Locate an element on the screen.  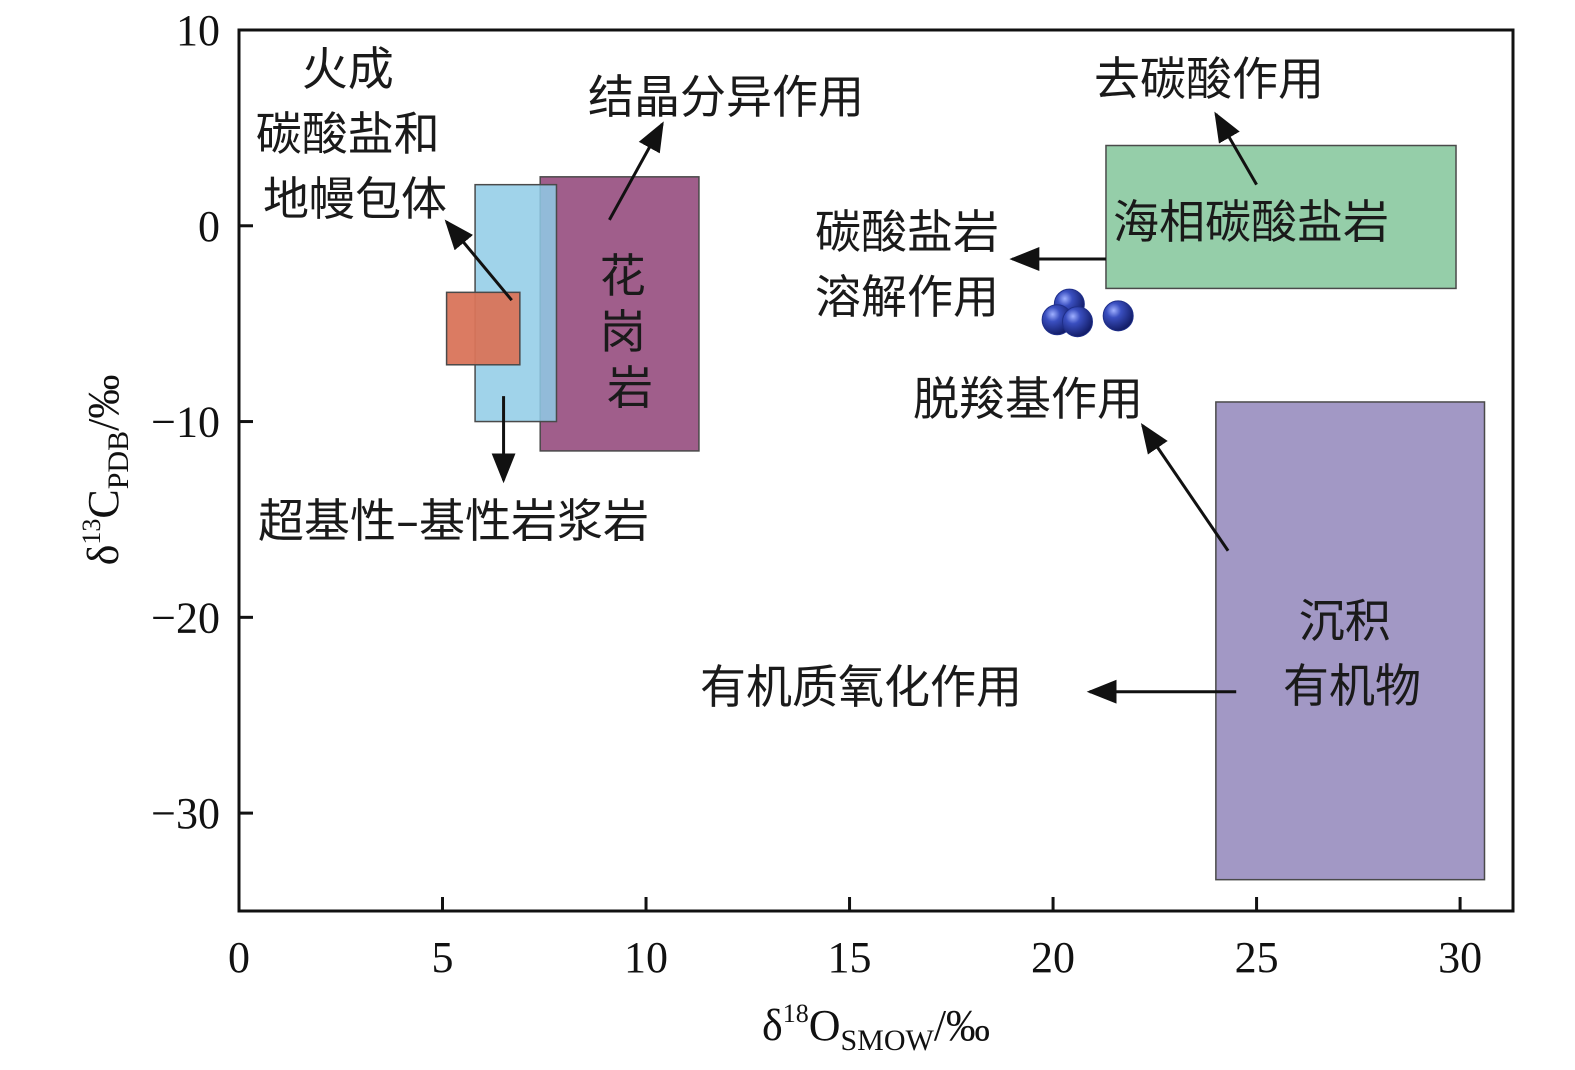
y-tick-label--20: −20 is located at coordinates (185, 617).